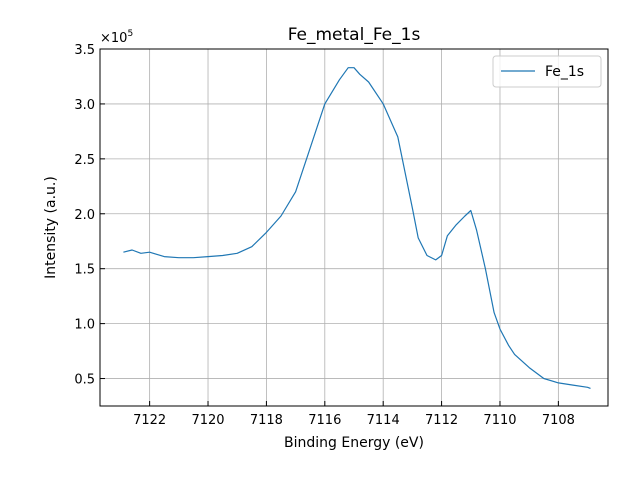 The image size is (640, 480). I want to click on y-axis-multiplier-exponent: 5, so click(130, 34).